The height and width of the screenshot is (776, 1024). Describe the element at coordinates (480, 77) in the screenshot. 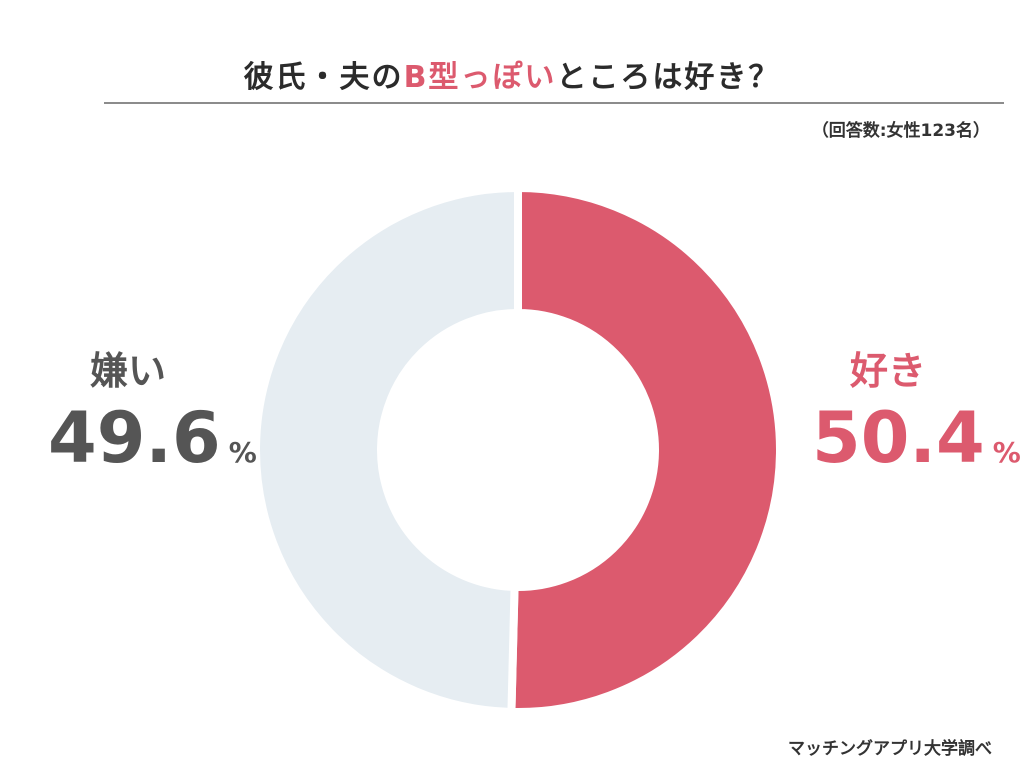

I see `title-accent: B型っぽい` at that location.